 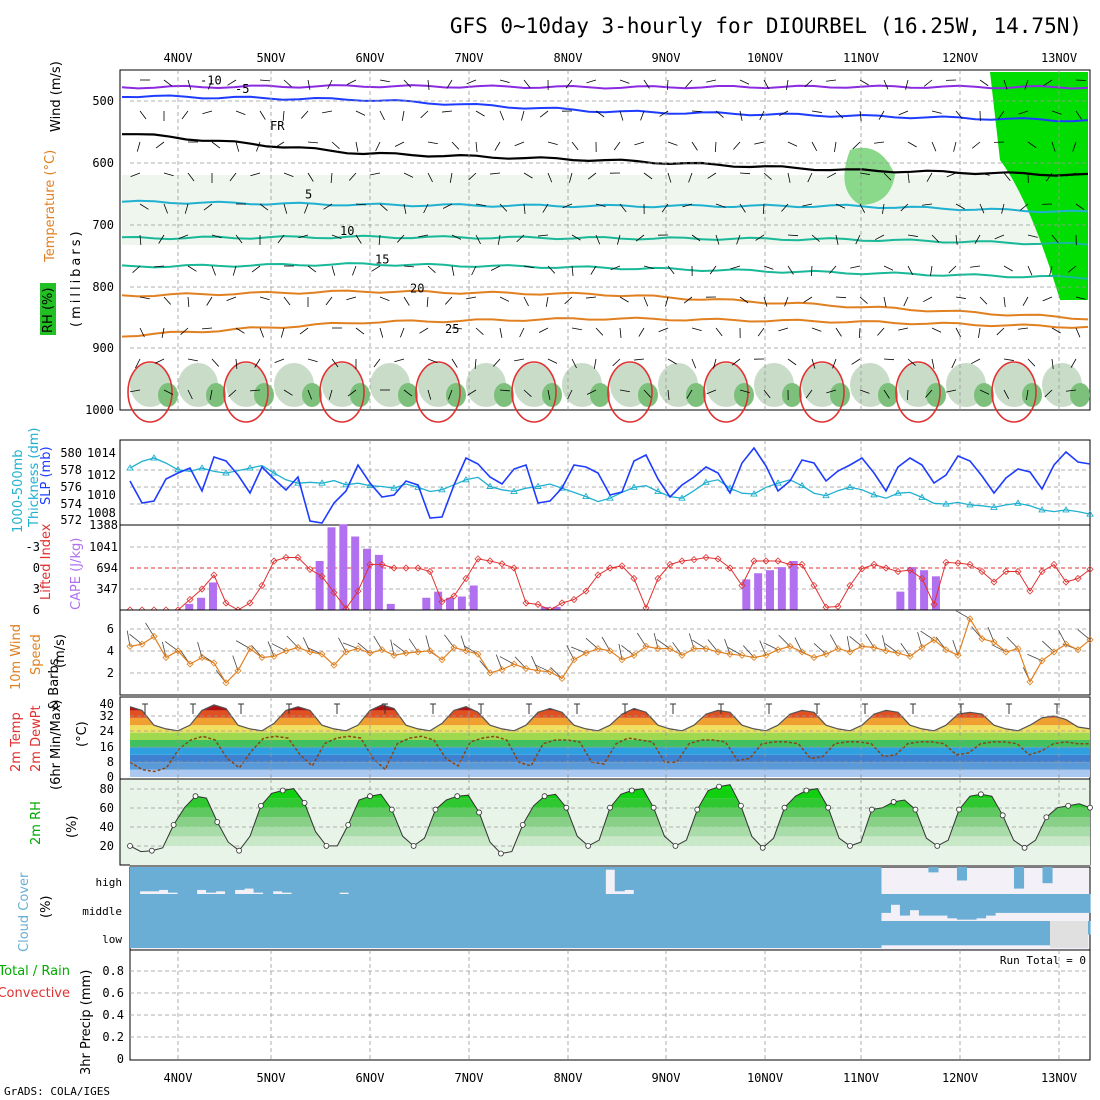 What do you see at coordinates (610, 773) in the screenshot?
I see `temp-band` at bounding box center [610, 773].